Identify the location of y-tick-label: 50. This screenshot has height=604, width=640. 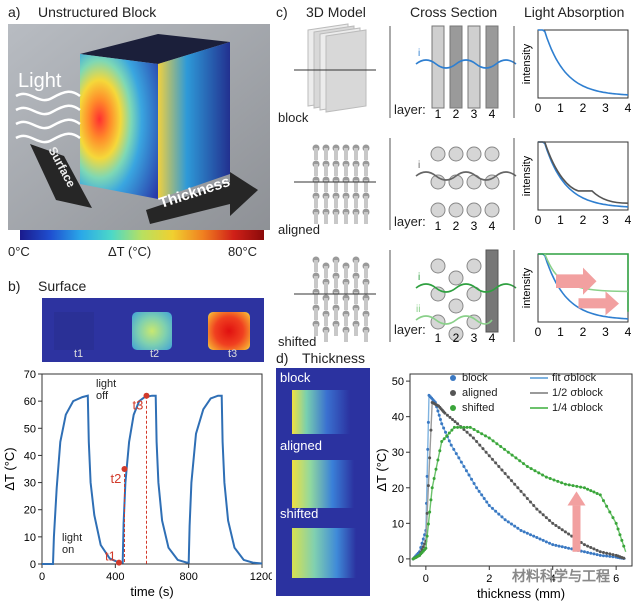
(30, 429).